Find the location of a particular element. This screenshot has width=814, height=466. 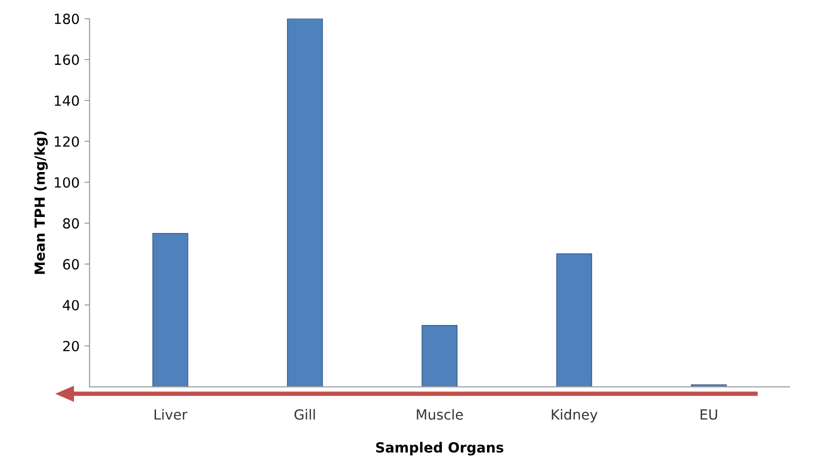

x-tick-label: Muscle is located at coordinates (439, 414).